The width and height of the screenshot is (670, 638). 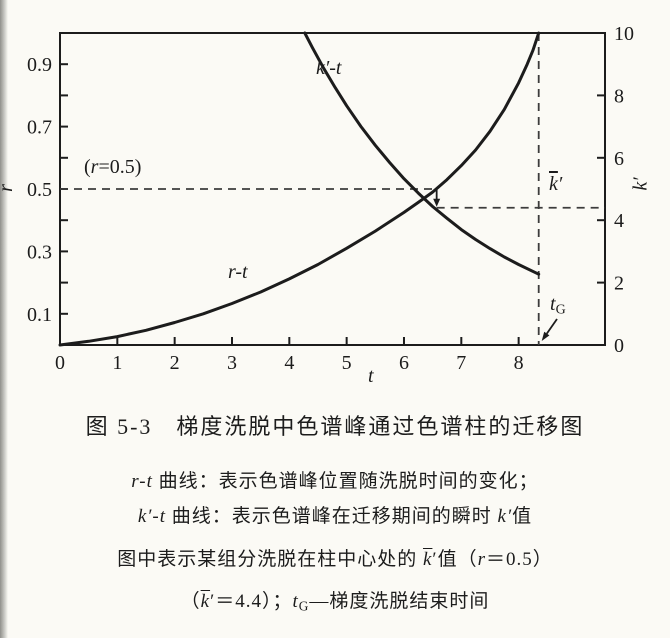 What do you see at coordinates (120, 167) in the screenshot?
I see `text-segment: =0.5)` at bounding box center [120, 167].